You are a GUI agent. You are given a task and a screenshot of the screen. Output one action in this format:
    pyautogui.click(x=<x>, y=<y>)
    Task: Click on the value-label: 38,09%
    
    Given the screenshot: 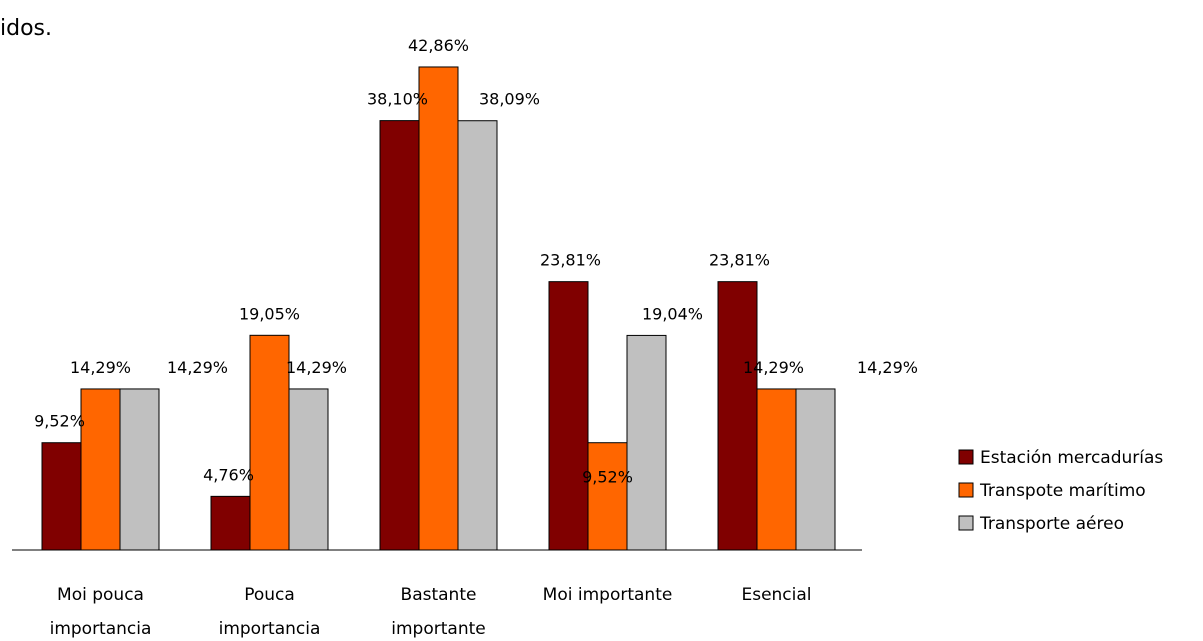 What is the action you would take?
    pyautogui.click(x=509, y=99)
    